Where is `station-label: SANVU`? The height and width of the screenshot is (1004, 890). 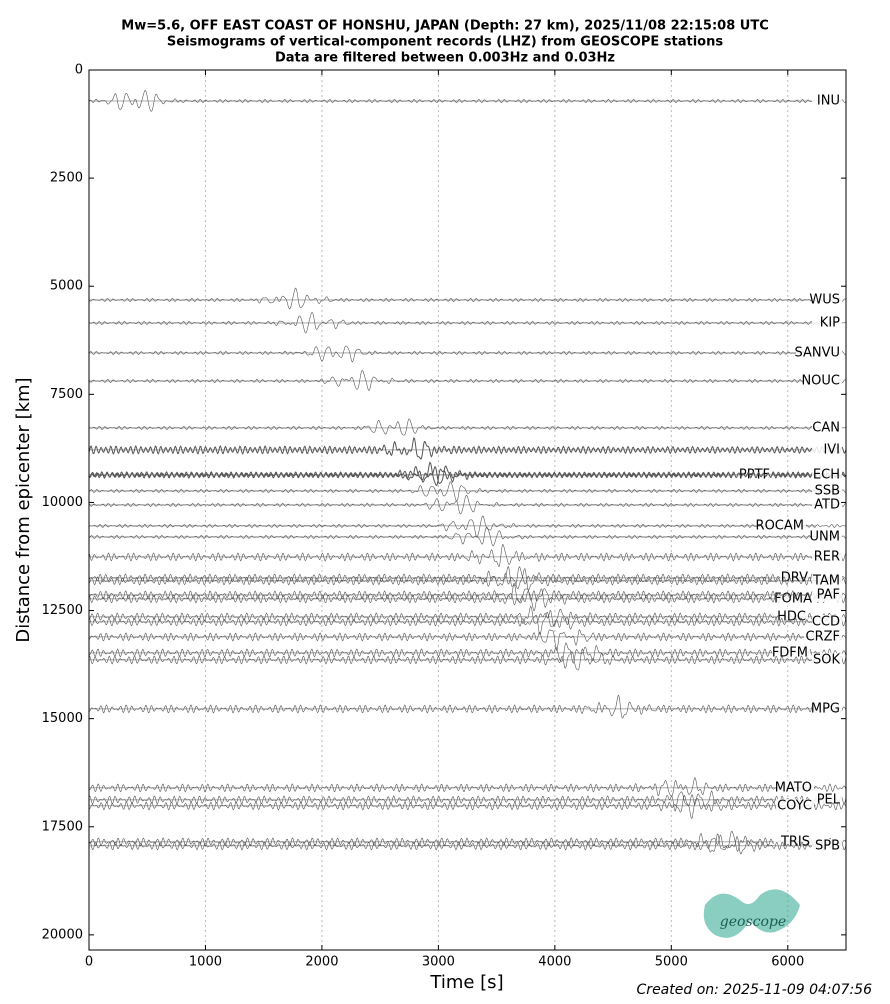
station-label: SANVU is located at coordinates (817, 352).